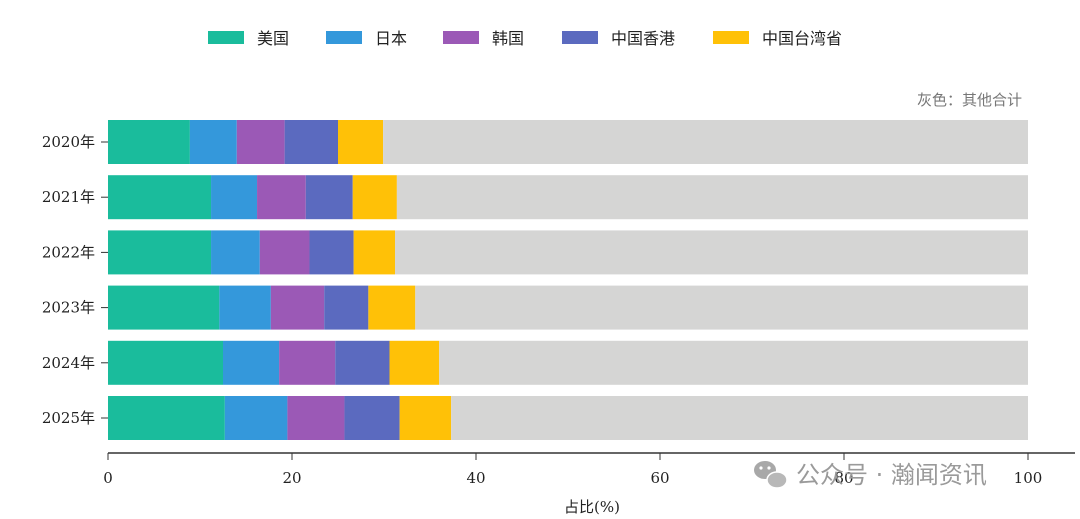 The image size is (1080, 519). What do you see at coordinates (108, 478) in the screenshot?
I see `x-tick-label-1: 0` at bounding box center [108, 478].